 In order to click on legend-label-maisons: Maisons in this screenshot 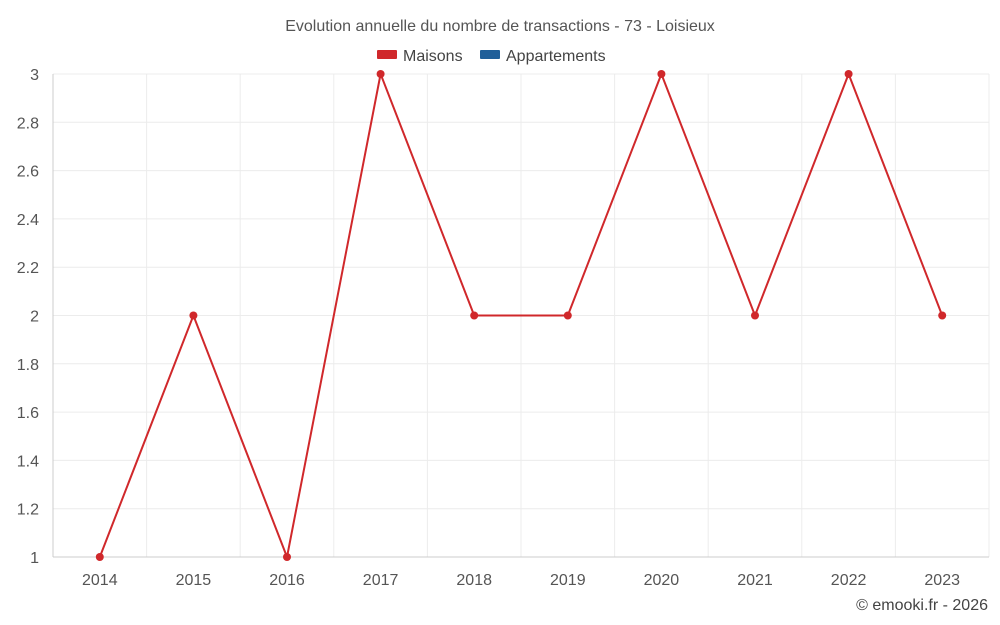, I will do `click(433, 56)`.